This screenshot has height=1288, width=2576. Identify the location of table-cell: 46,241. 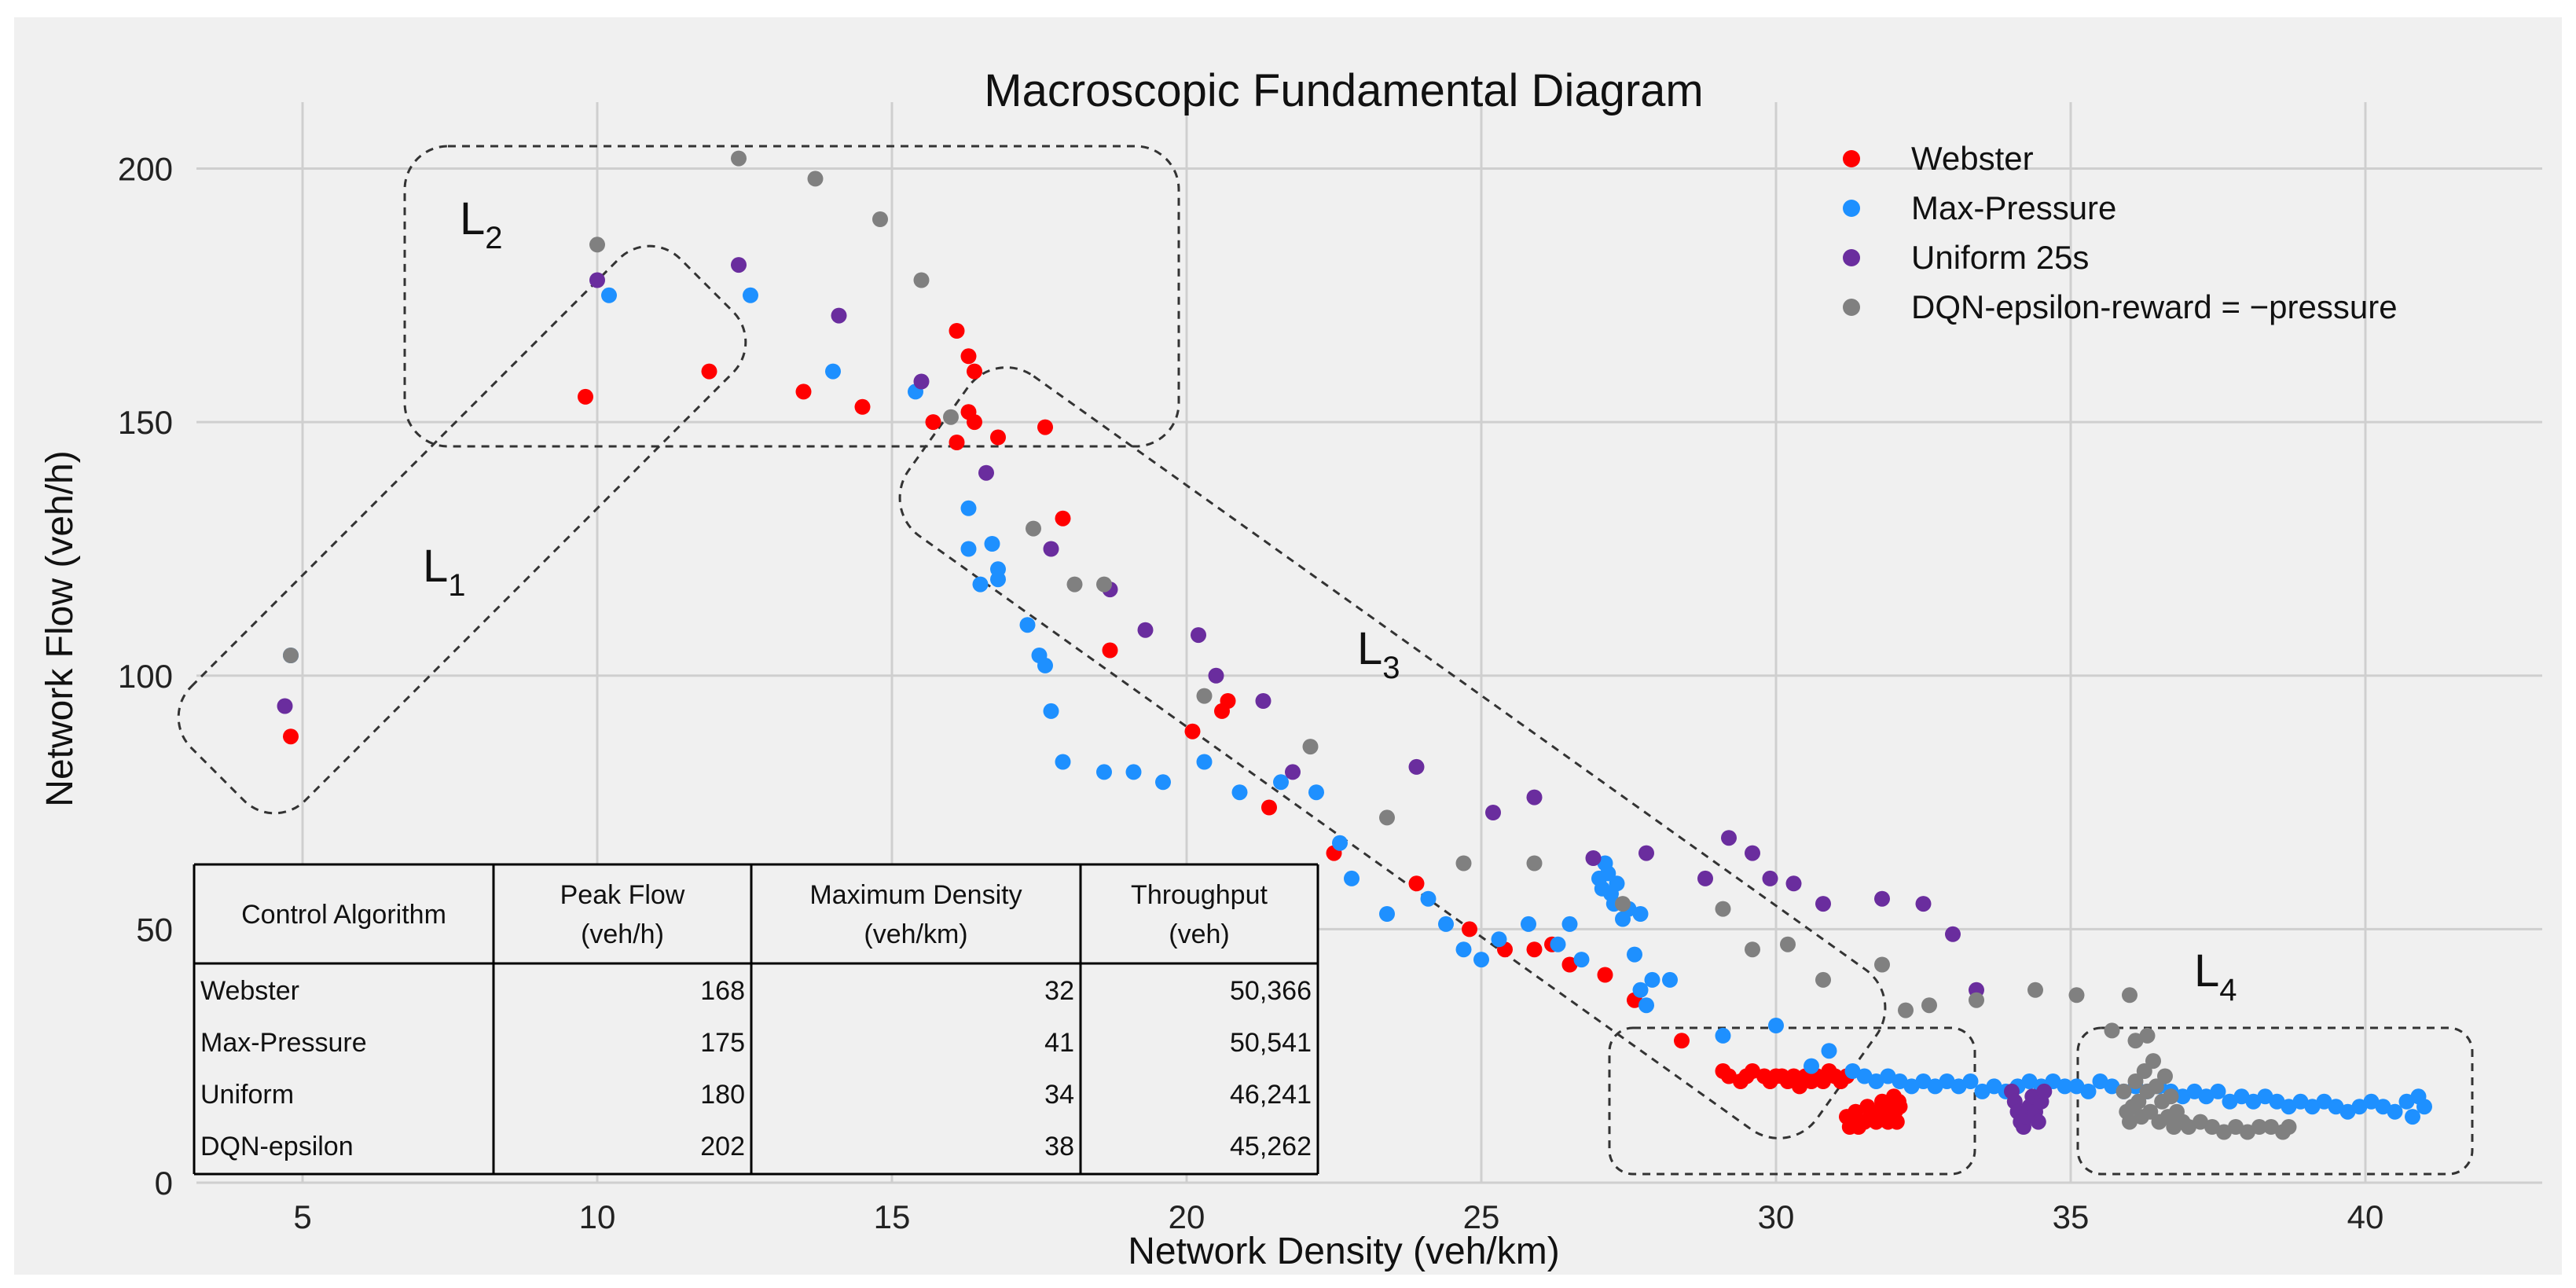
(1271, 1095).